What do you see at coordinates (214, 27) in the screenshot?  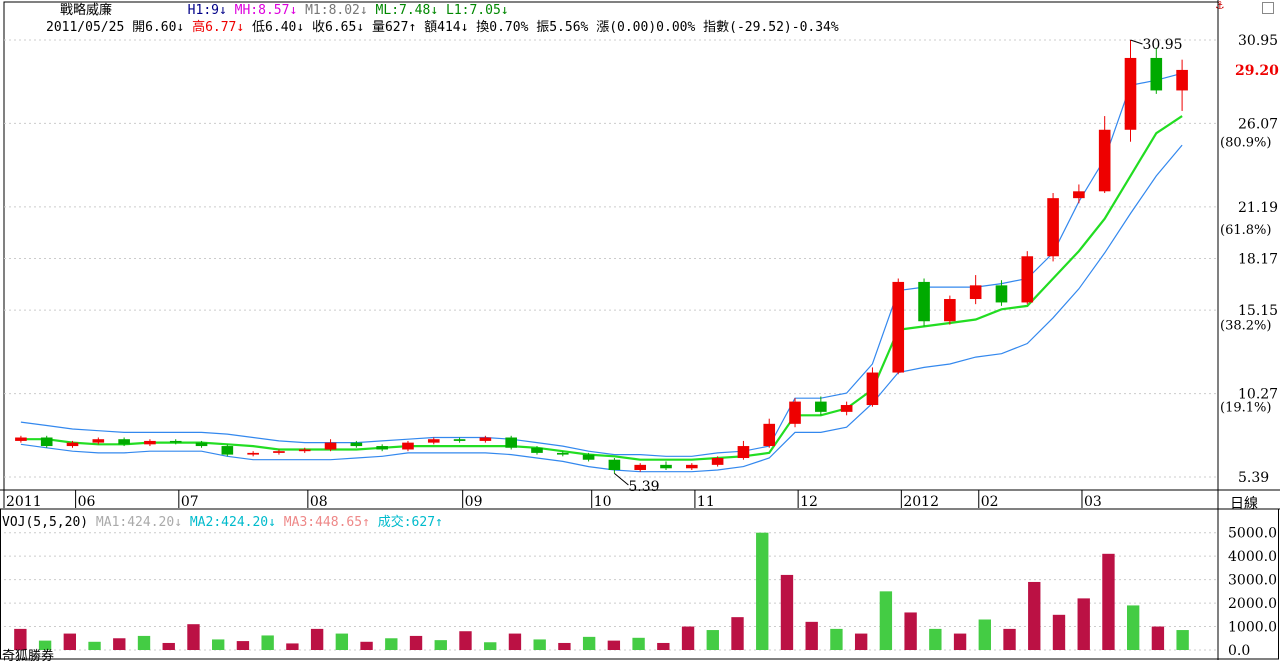 I see `quote-high: 高6.77` at bounding box center [214, 27].